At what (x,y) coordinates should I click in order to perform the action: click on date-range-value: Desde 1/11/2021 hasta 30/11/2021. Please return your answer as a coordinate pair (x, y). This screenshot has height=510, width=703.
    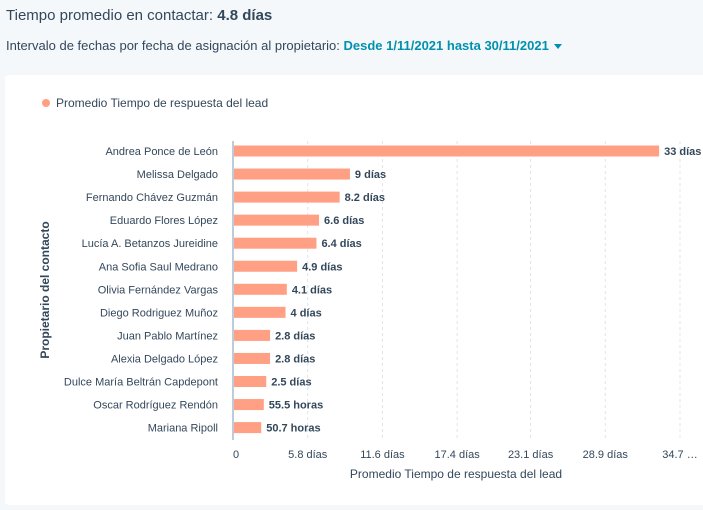
    Looking at the image, I should click on (446, 45).